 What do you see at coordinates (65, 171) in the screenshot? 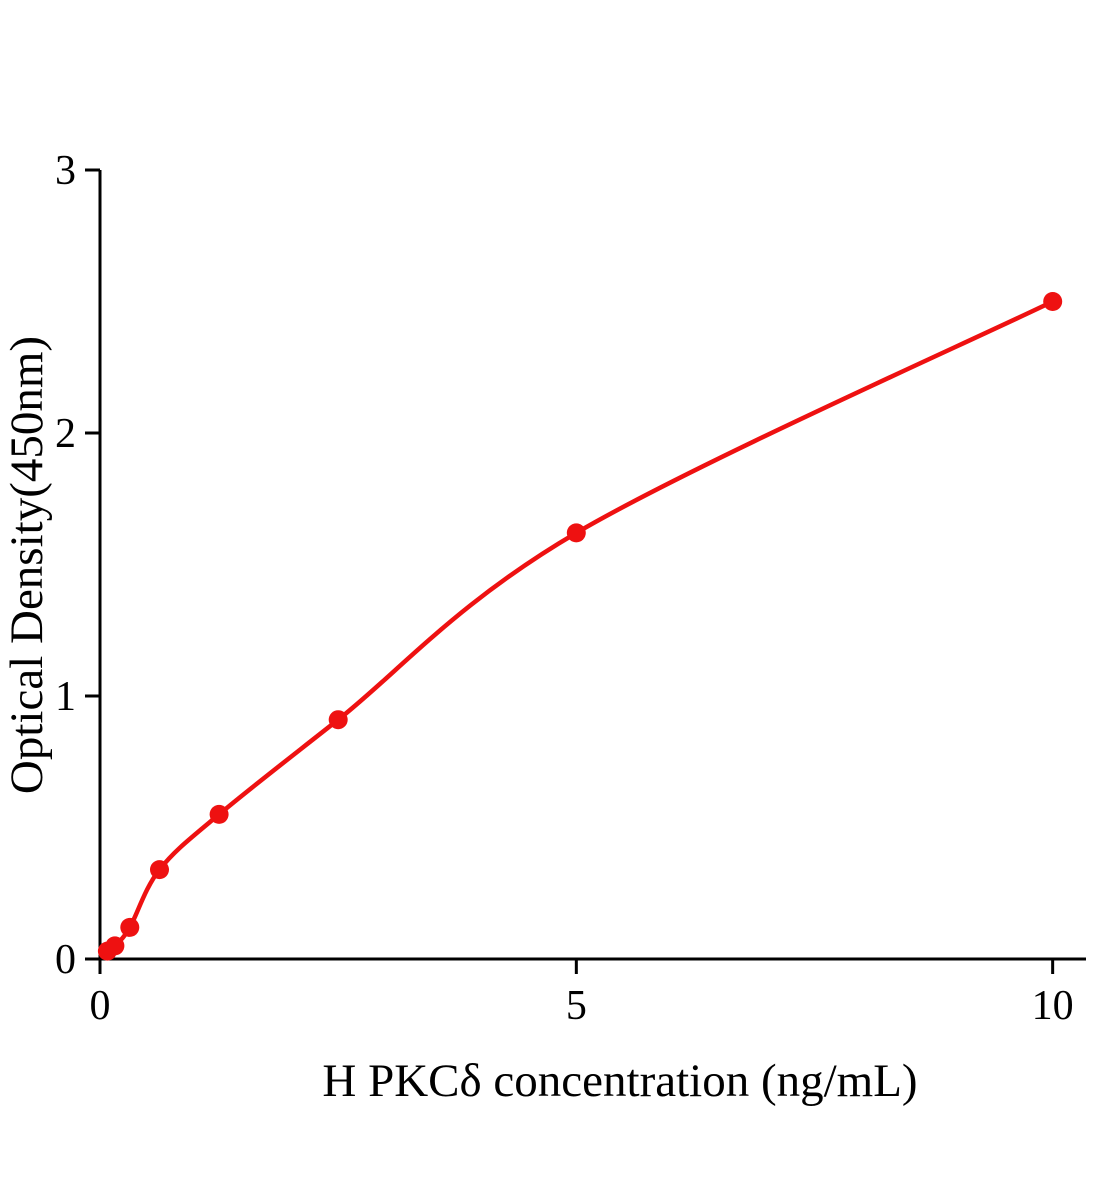
I see `y-tick-label: 3` at bounding box center [65, 171].